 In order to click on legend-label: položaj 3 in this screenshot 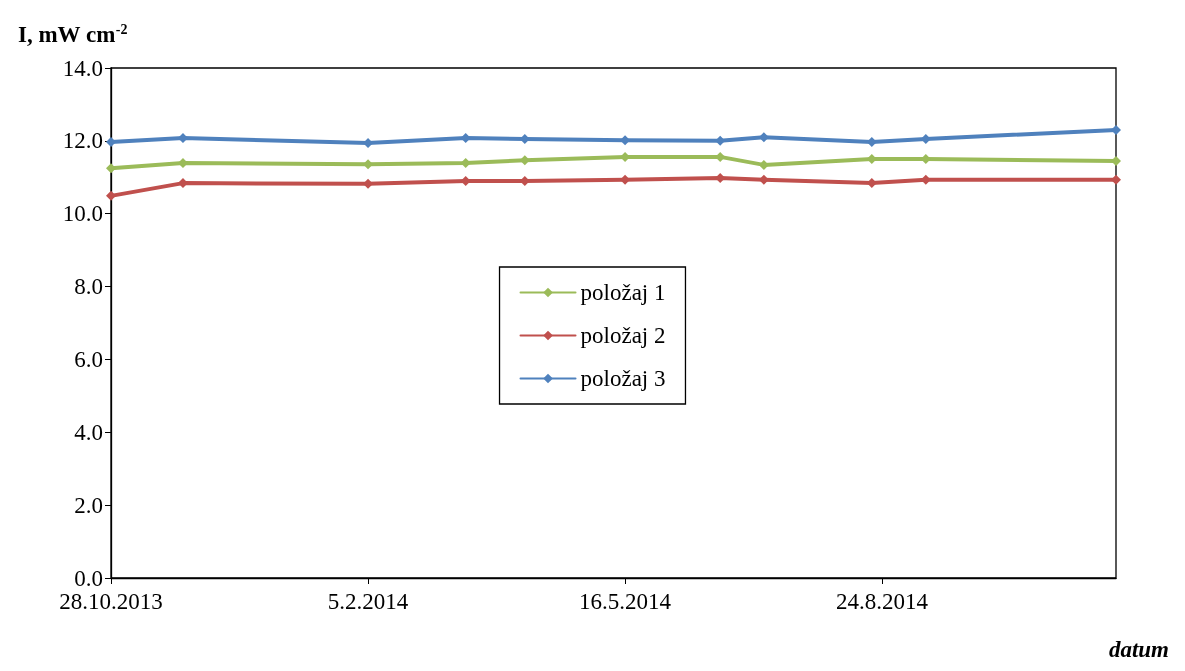, I will do `click(623, 378)`.